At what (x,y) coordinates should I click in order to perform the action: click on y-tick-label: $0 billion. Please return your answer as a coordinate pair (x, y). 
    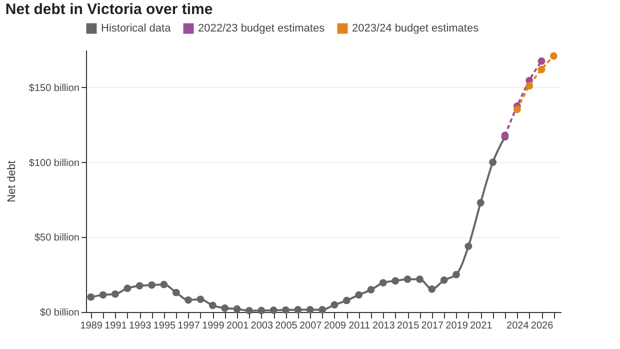
    Looking at the image, I should click on (60, 313).